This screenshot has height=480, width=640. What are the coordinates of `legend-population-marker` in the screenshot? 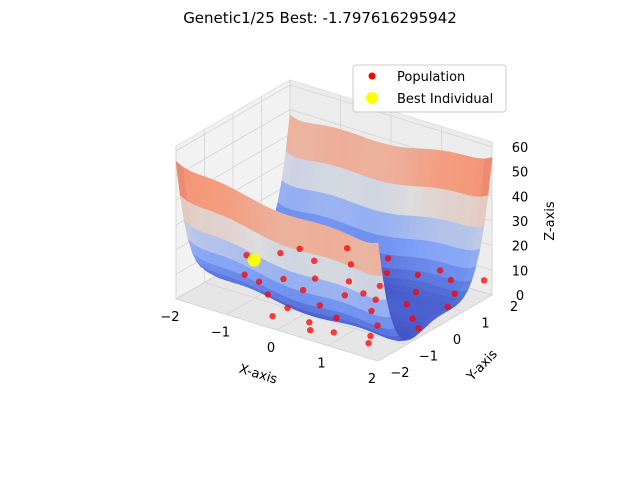 It's located at (372, 76).